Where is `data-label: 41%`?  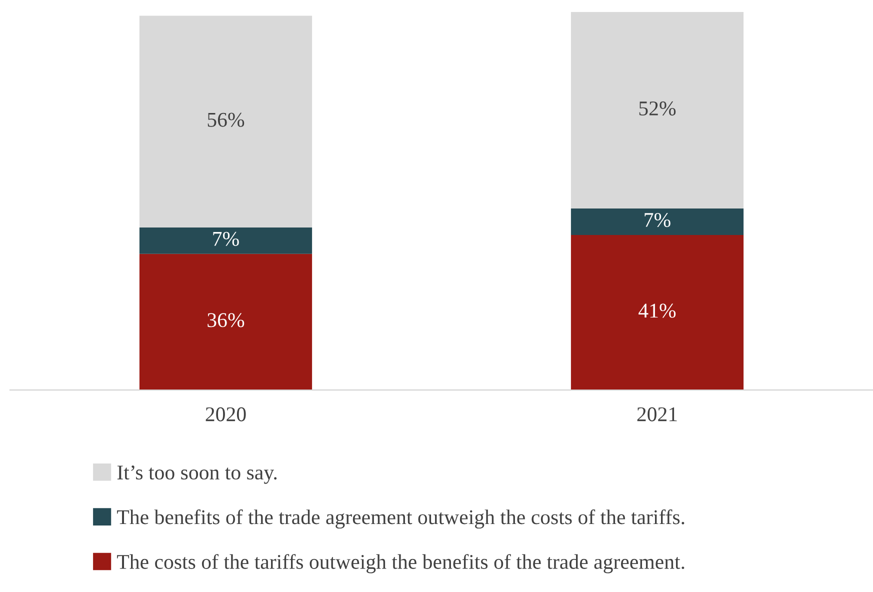 data-label: 41% is located at coordinates (657, 311).